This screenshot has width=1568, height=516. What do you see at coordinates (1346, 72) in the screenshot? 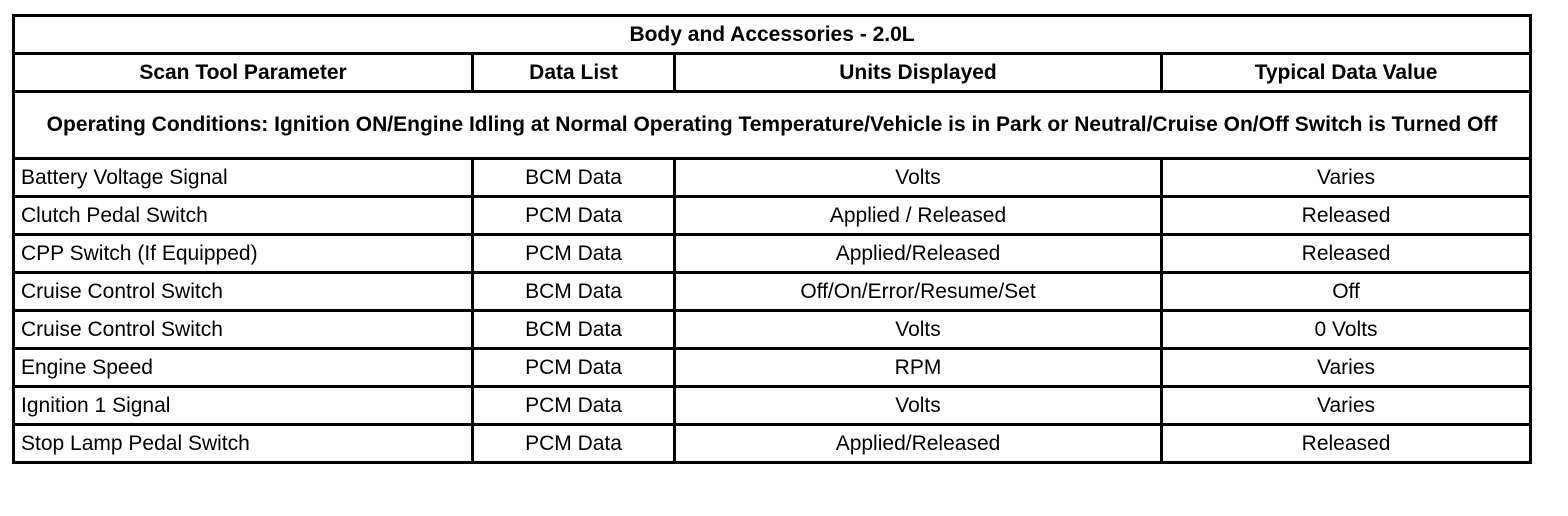
I see `header-typical-value: Typical Data Value` at bounding box center [1346, 72].